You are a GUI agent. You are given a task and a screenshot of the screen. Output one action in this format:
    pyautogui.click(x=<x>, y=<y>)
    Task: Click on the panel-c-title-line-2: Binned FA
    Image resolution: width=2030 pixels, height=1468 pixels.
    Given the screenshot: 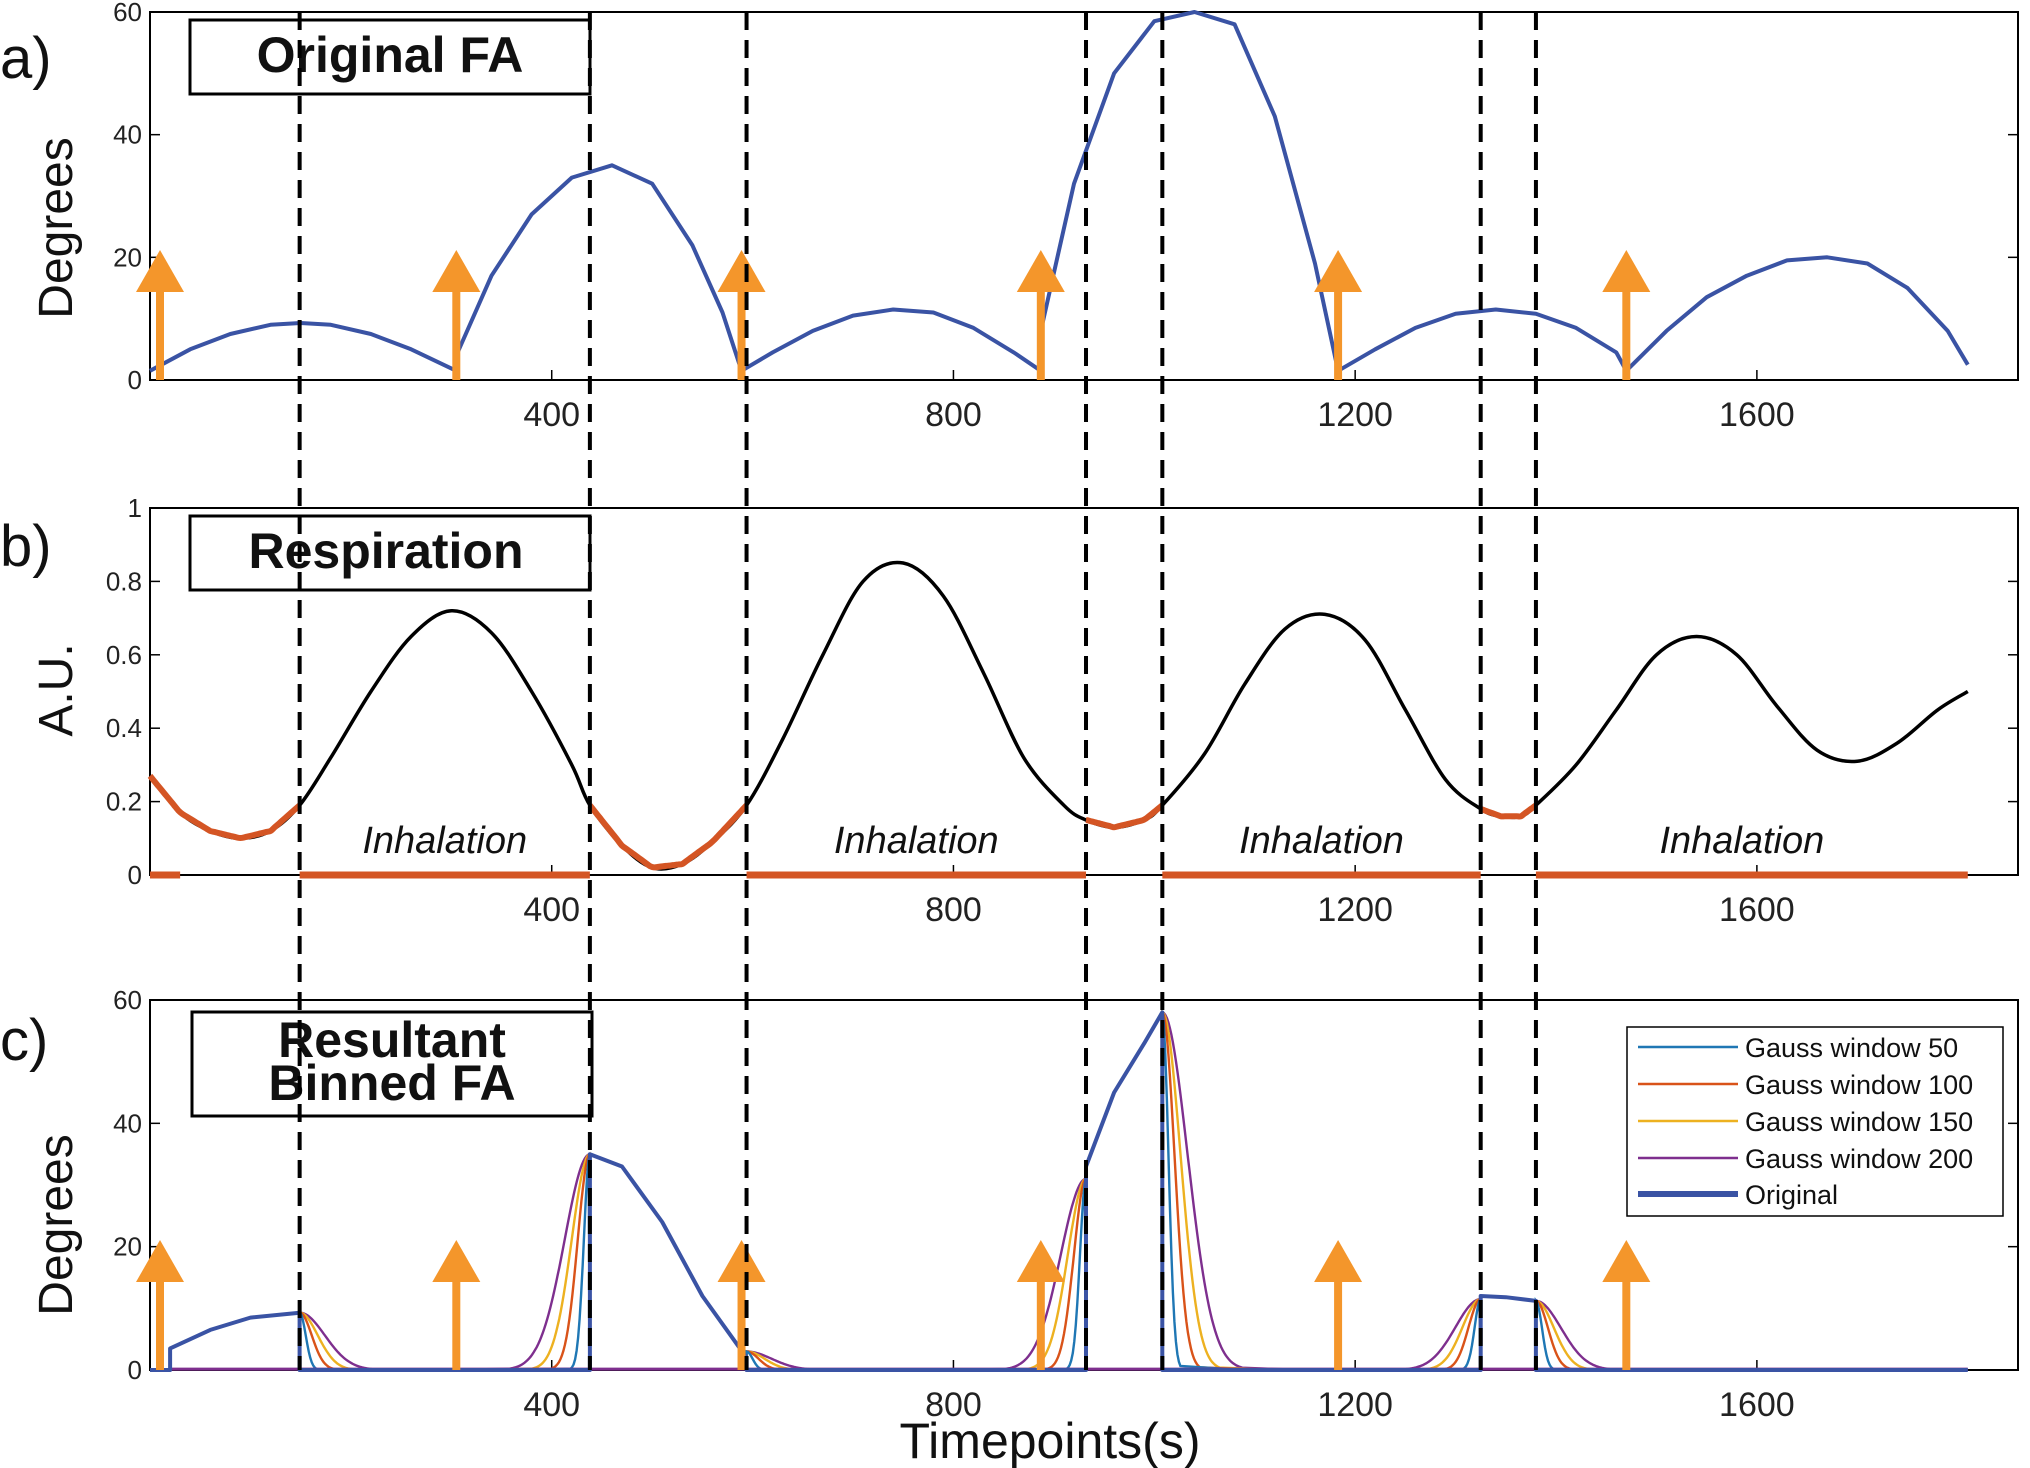 What is the action you would take?
    pyautogui.click(x=391, y=1083)
    